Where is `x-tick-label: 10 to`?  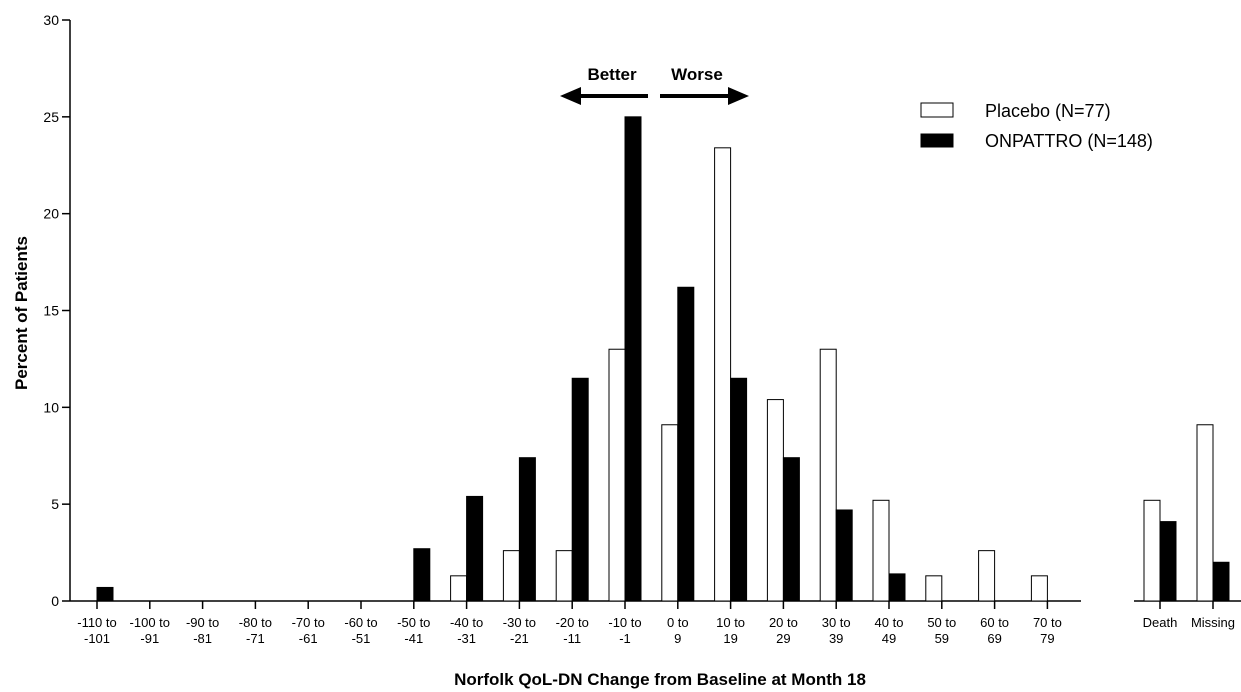 x-tick-label: 10 to is located at coordinates (730, 622).